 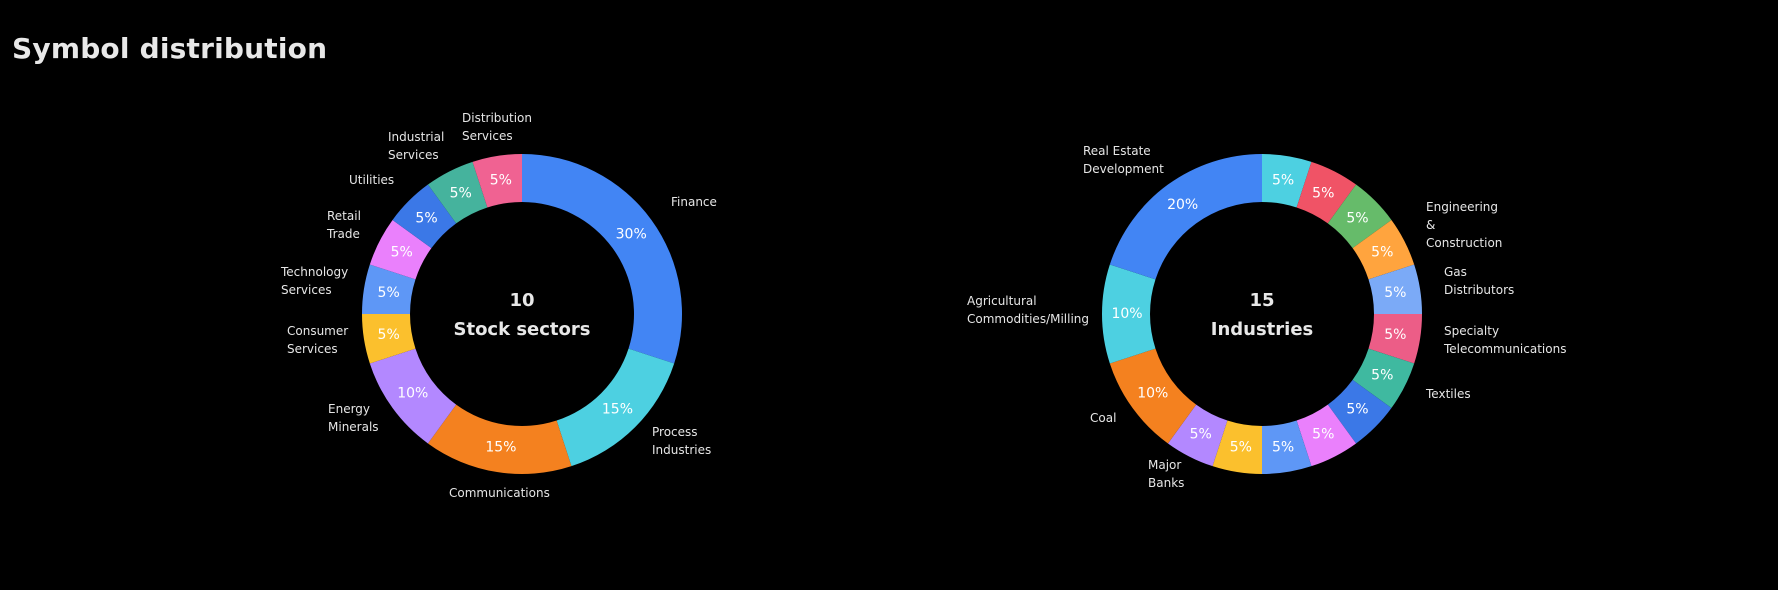 I want to click on slice-category-label: Distribution Services, so click(x=497, y=127).